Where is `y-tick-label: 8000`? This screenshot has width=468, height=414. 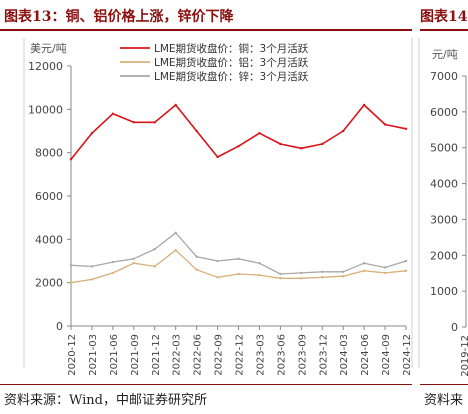
y-tick-label: 8000 is located at coordinates (49, 153).